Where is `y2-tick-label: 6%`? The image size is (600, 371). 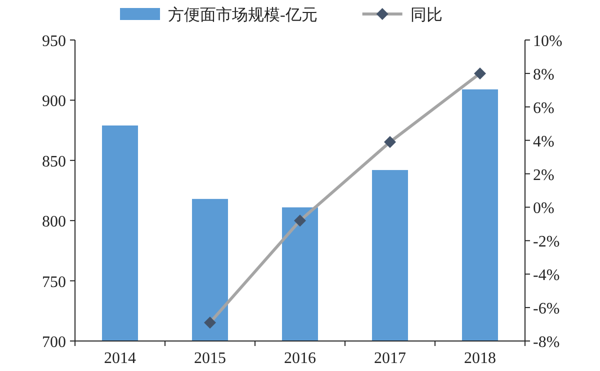 y2-tick-label: 6% is located at coordinates (543, 108).